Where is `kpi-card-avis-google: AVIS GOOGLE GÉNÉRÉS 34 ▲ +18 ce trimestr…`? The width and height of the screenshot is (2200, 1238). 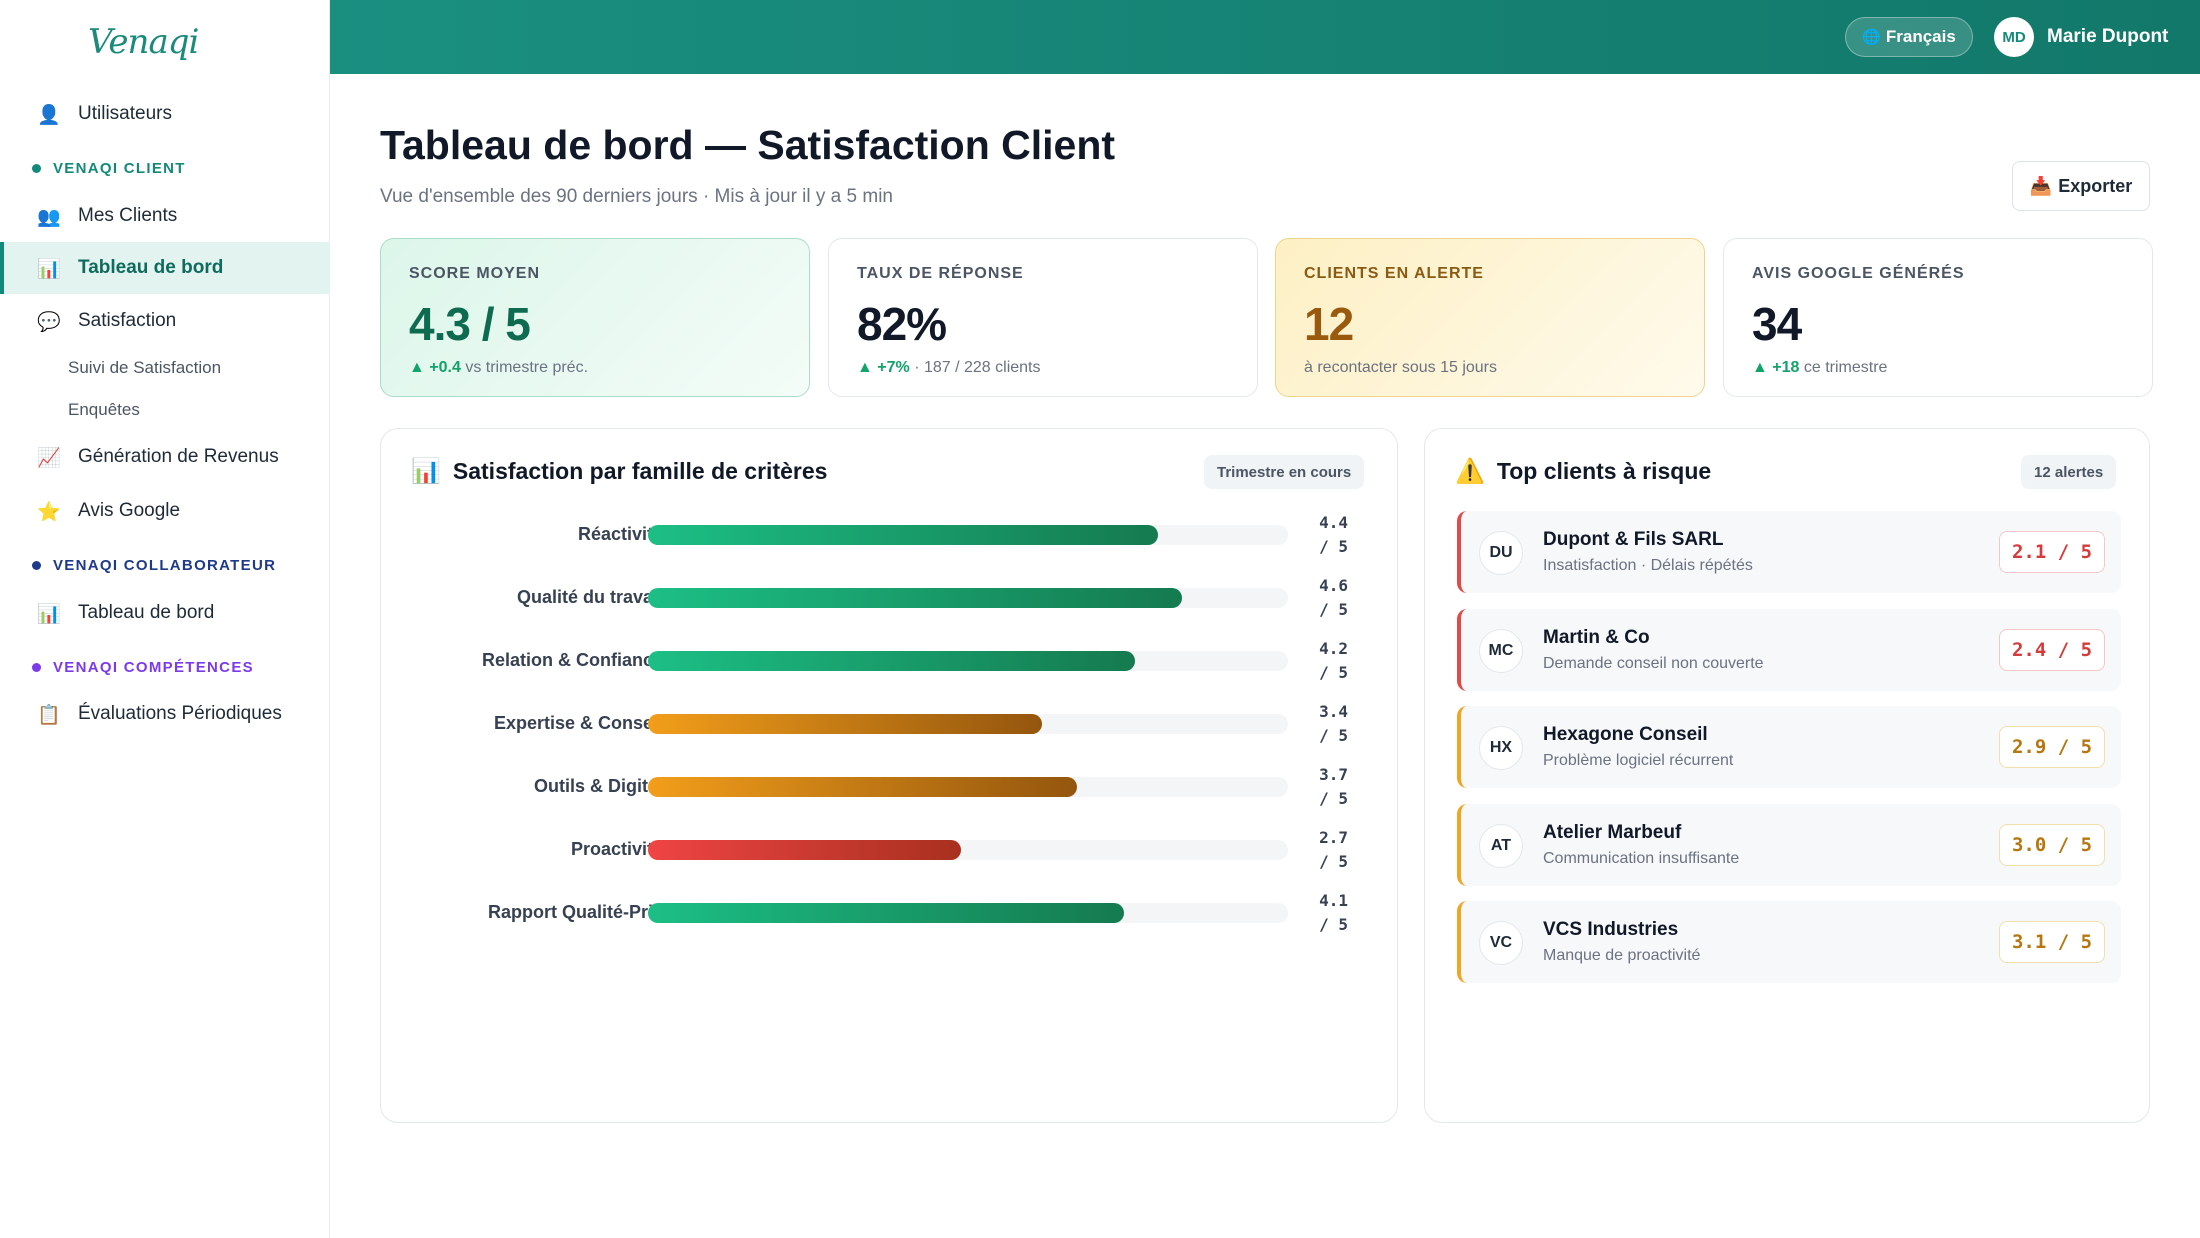
kpi-card-avis-google: AVIS GOOGLE GÉNÉRÉS 34 ▲ +18 ce trimestr… is located at coordinates (1938, 317).